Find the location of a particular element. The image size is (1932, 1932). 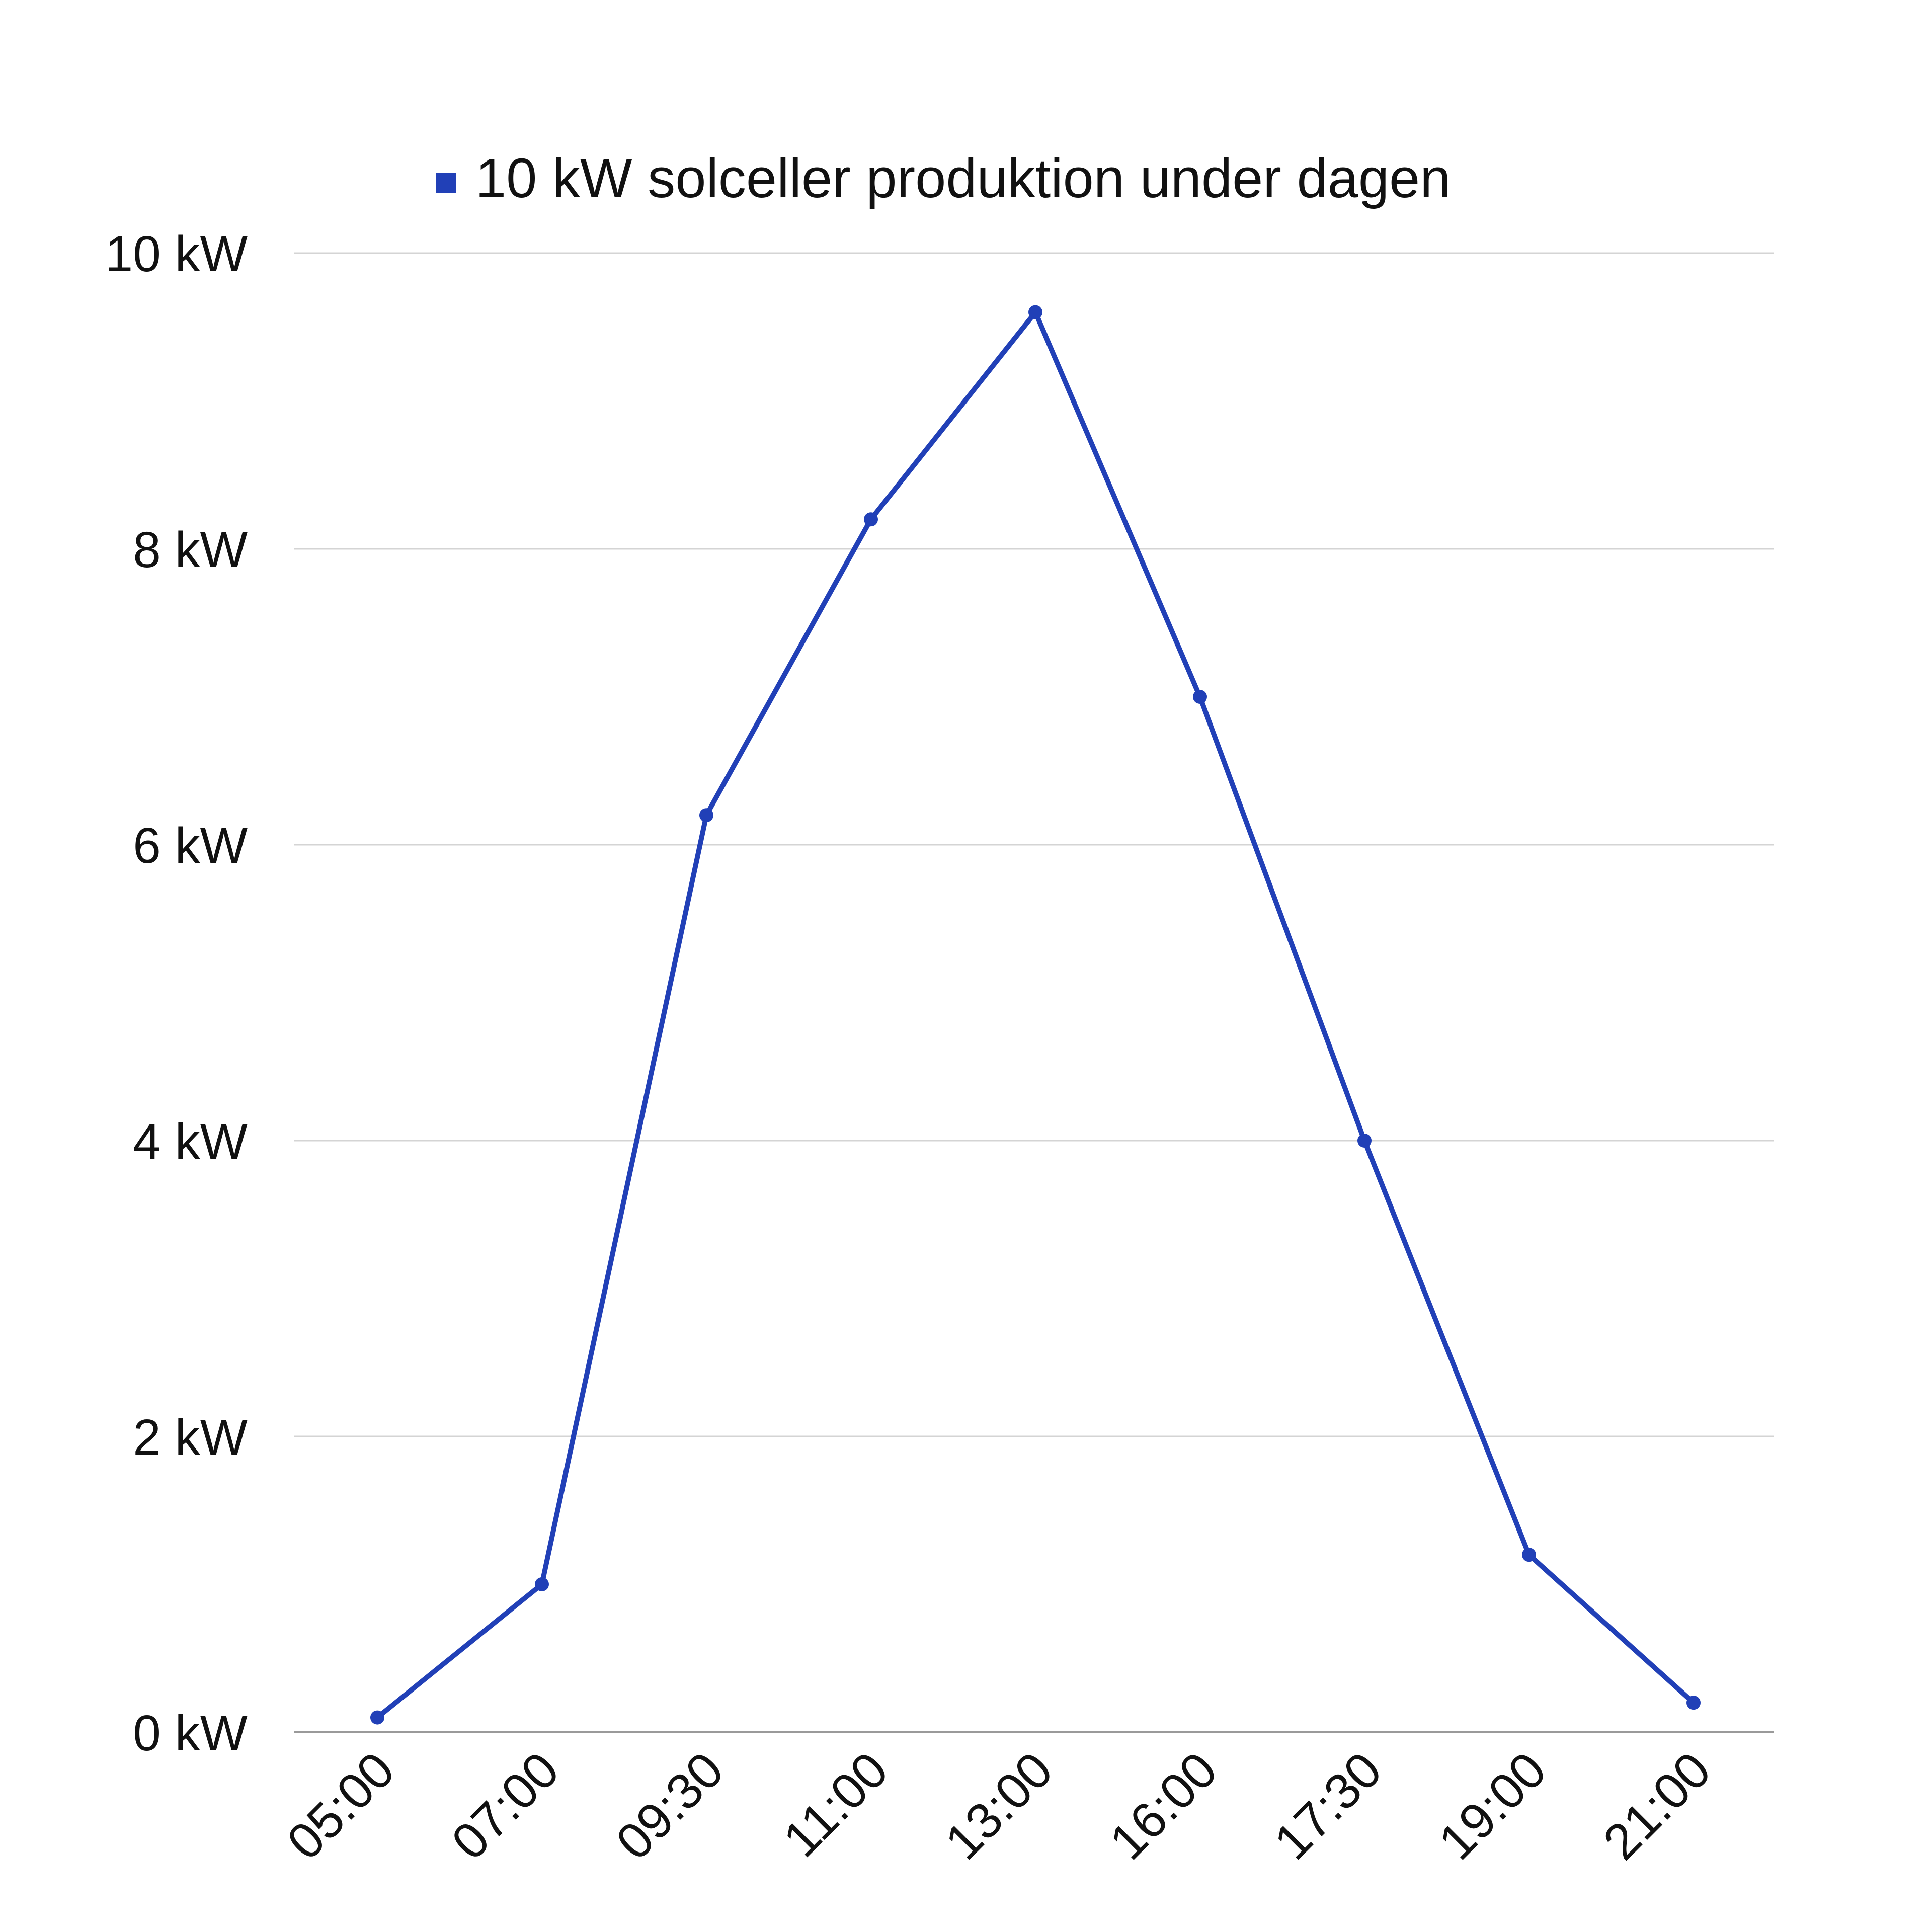

x-tick-label: 17:30 is located at coordinates (1327, 1805).